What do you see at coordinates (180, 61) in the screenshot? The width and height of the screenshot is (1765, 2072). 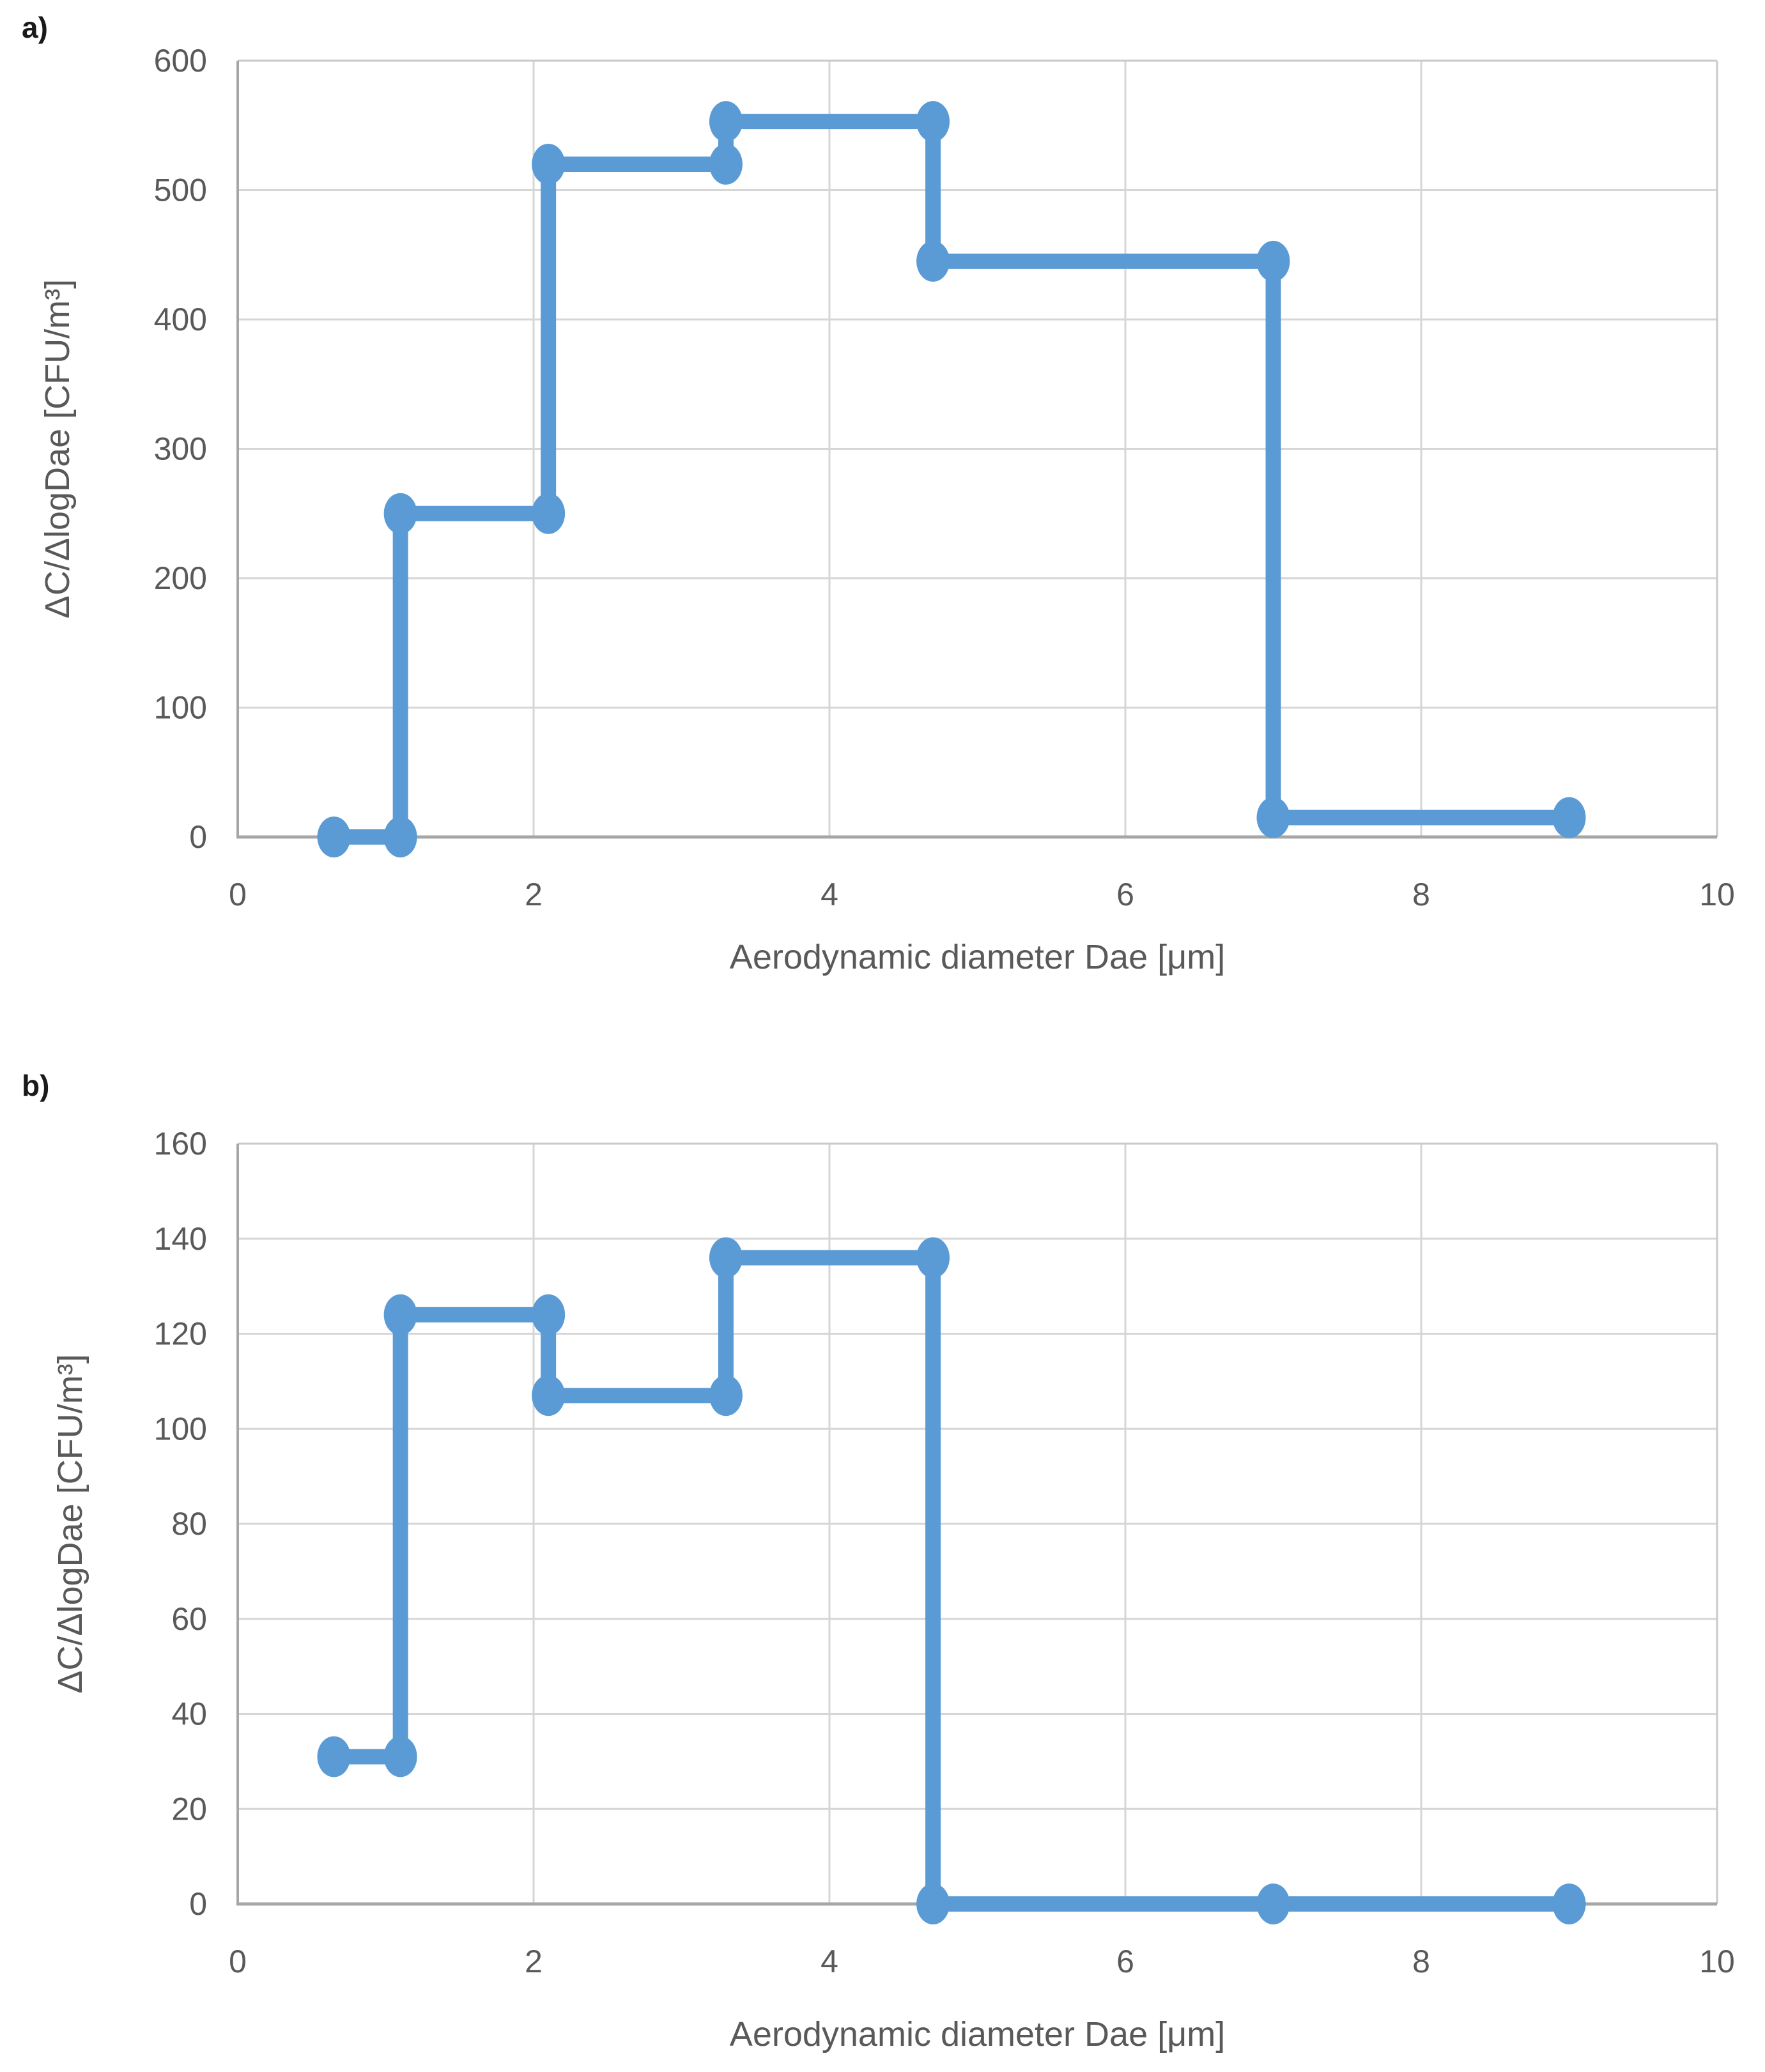 I see `y-tick-label: 600` at bounding box center [180, 61].